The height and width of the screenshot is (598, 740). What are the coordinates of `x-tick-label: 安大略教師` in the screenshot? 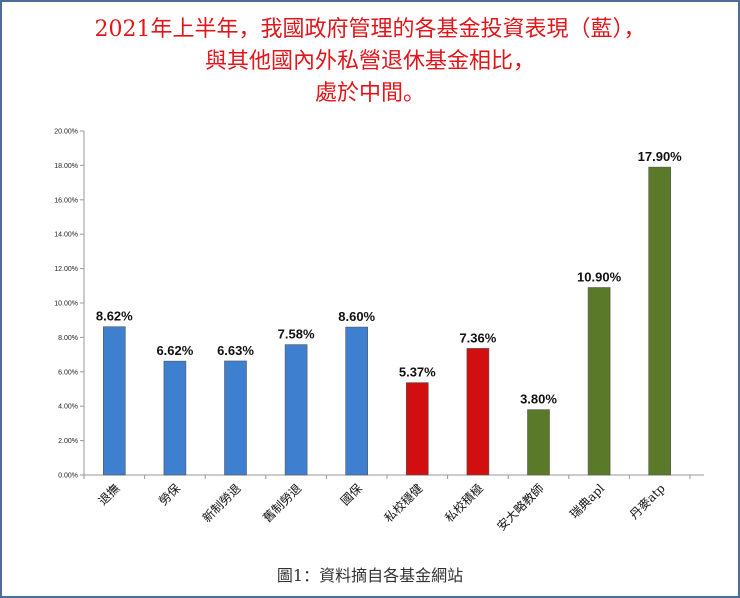 It's located at (520, 507).